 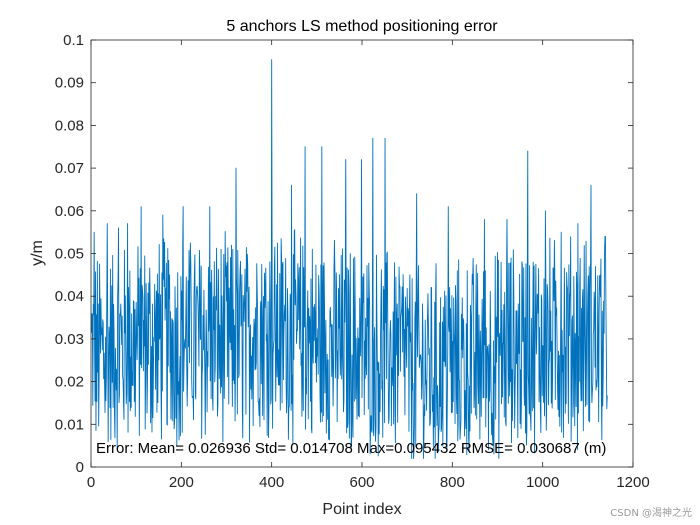 What do you see at coordinates (91, 482) in the screenshot?
I see `x-tick-label: 0` at bounding box center [91, 482].